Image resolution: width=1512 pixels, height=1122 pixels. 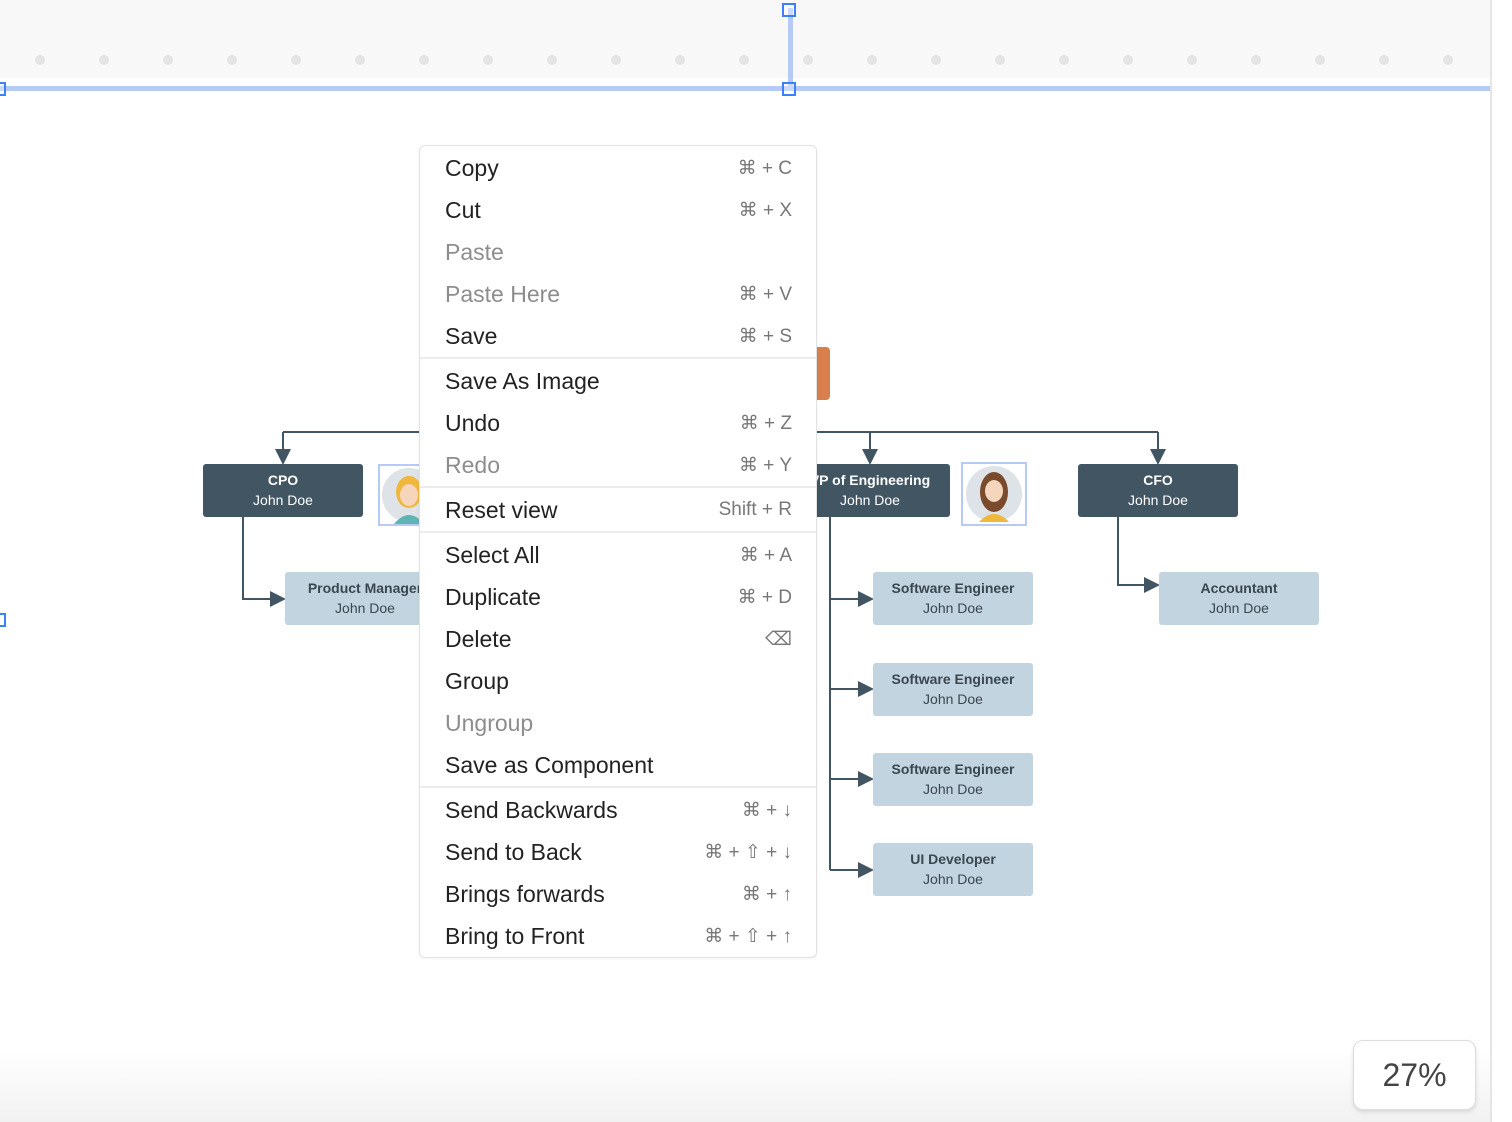 I want to click on node-title: VP of Engineering, so click(x=870, y=480).